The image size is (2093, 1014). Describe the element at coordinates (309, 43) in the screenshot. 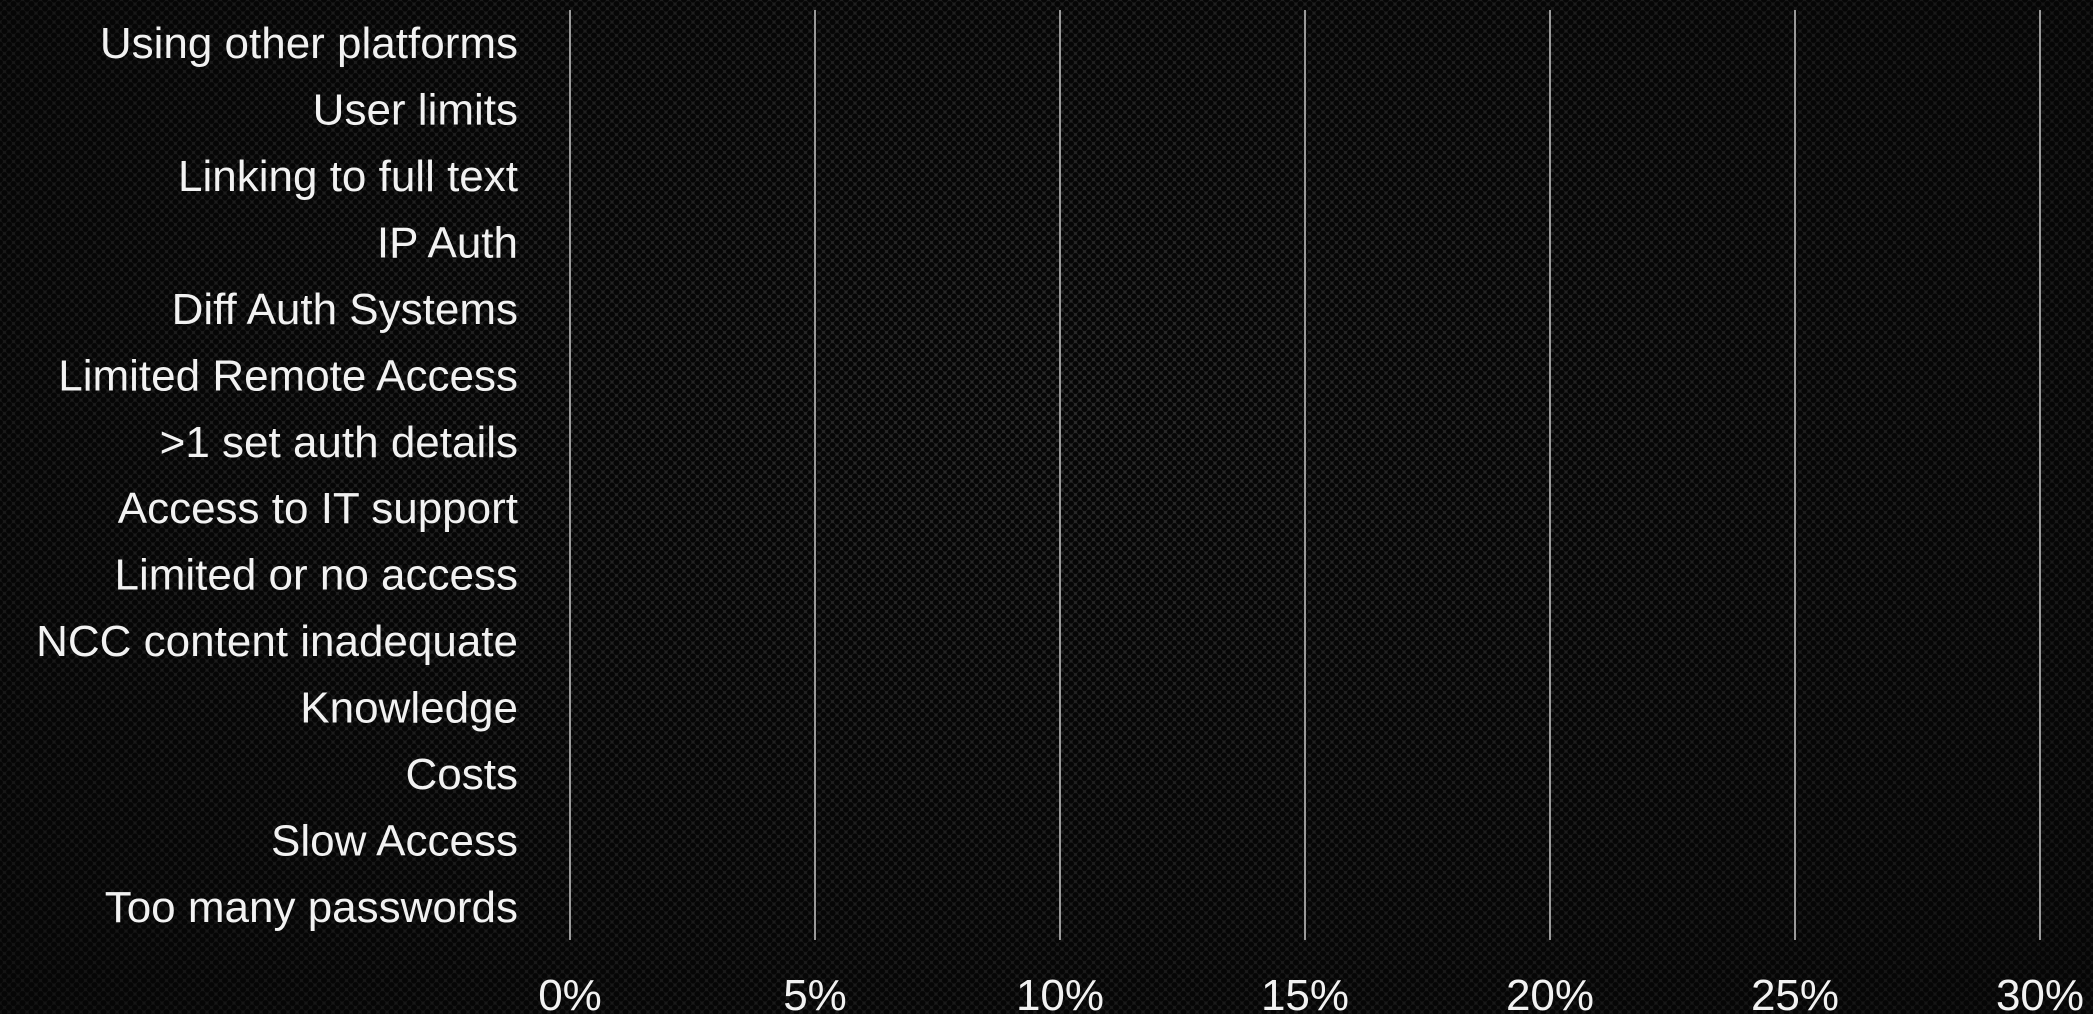

I see `category-label: Using other platforms` at that location.